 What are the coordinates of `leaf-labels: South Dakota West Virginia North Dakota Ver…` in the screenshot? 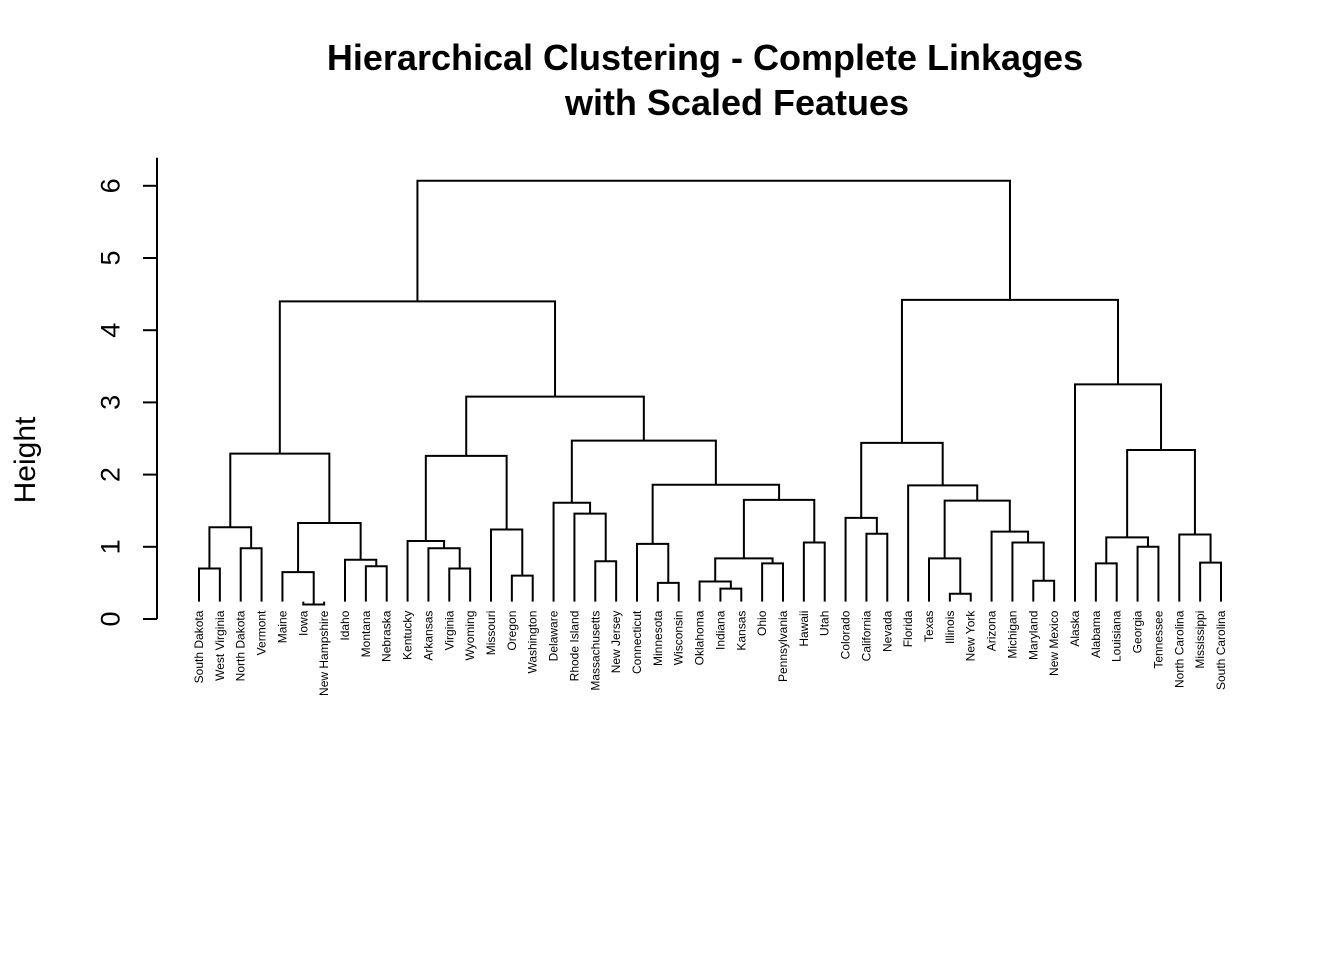 It's located at (710, 653).